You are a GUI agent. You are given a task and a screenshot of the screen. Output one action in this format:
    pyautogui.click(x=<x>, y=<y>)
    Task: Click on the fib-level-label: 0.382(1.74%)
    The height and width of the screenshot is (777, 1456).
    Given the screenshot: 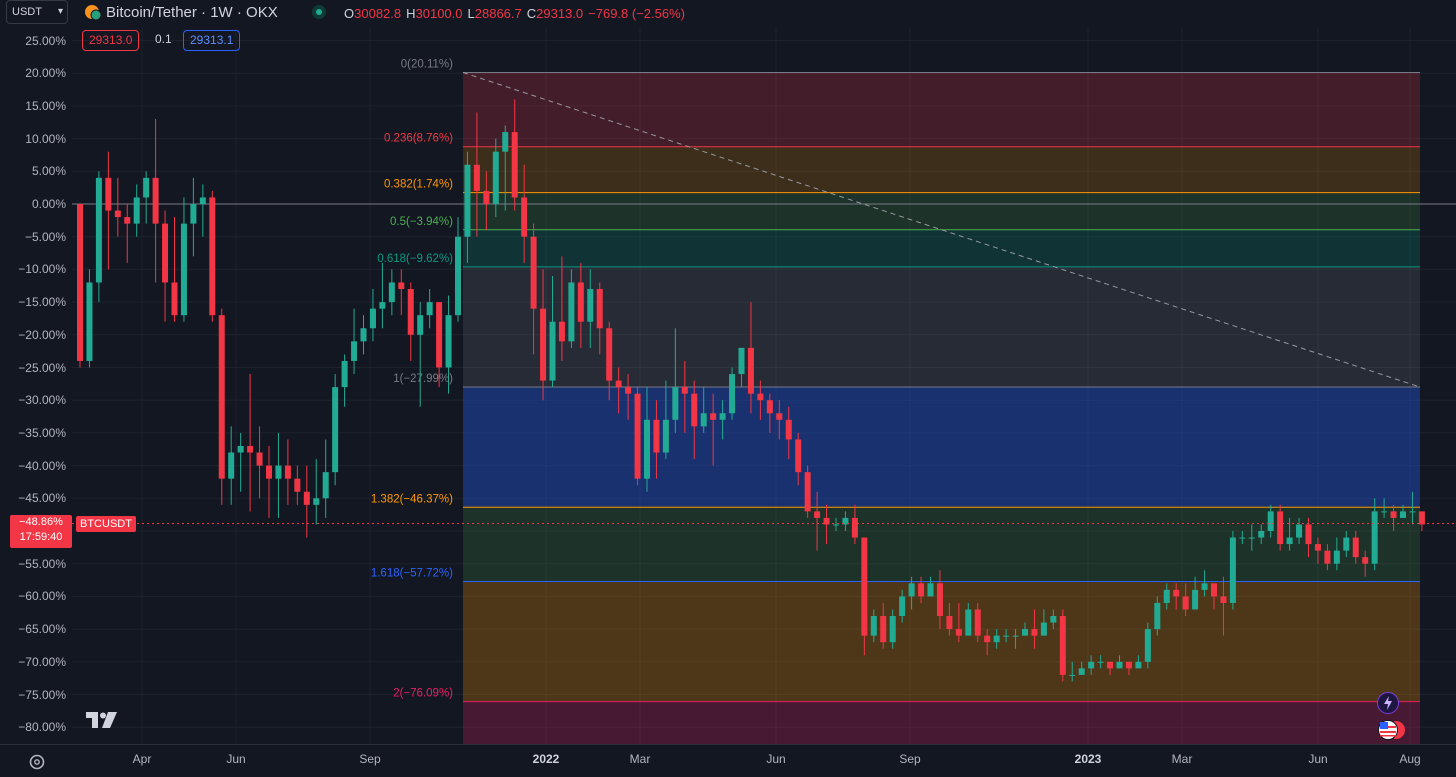 What is the action you would take?
    pyautogui.click(x=418, y=185)
    